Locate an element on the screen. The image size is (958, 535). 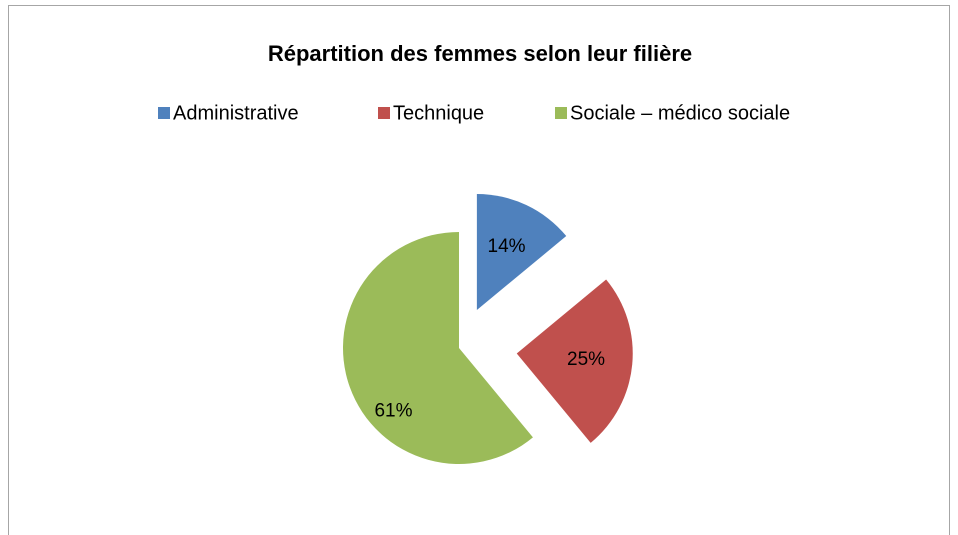
legend-label: Administrative is located at coordinates (236, 113).